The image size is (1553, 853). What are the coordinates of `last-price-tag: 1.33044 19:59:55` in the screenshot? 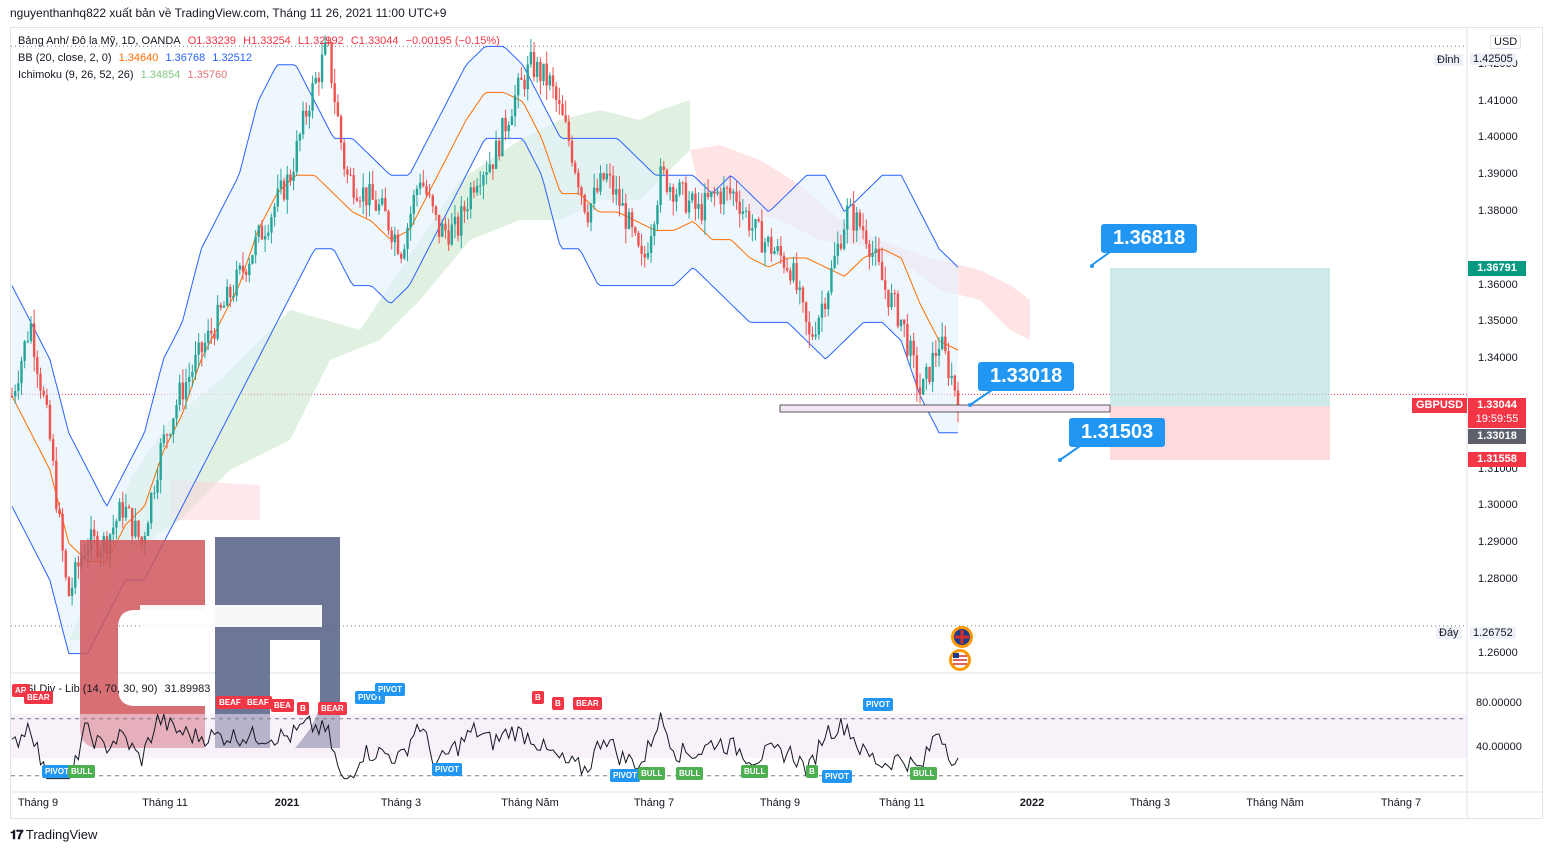 It's located at (1497, 413).